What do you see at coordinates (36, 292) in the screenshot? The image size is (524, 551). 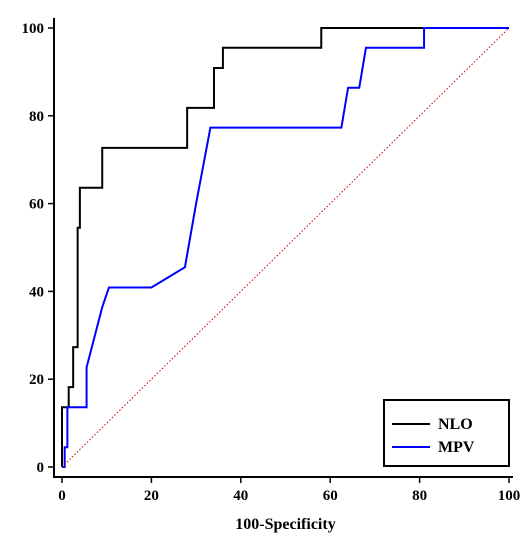 I see `y-tick-label: 40` at bounding box center [36, 292].